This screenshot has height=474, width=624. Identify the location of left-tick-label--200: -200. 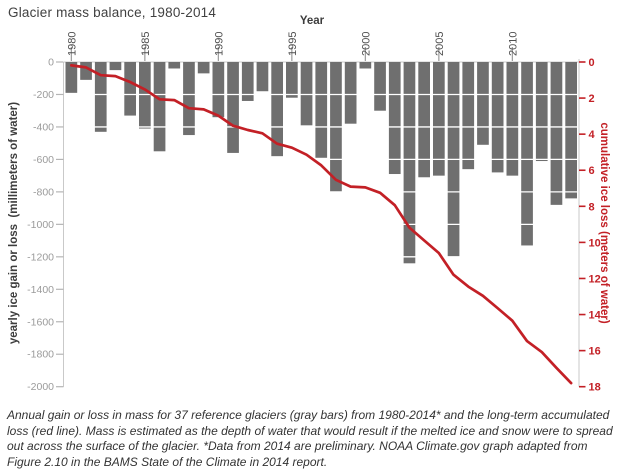
(43, 95).